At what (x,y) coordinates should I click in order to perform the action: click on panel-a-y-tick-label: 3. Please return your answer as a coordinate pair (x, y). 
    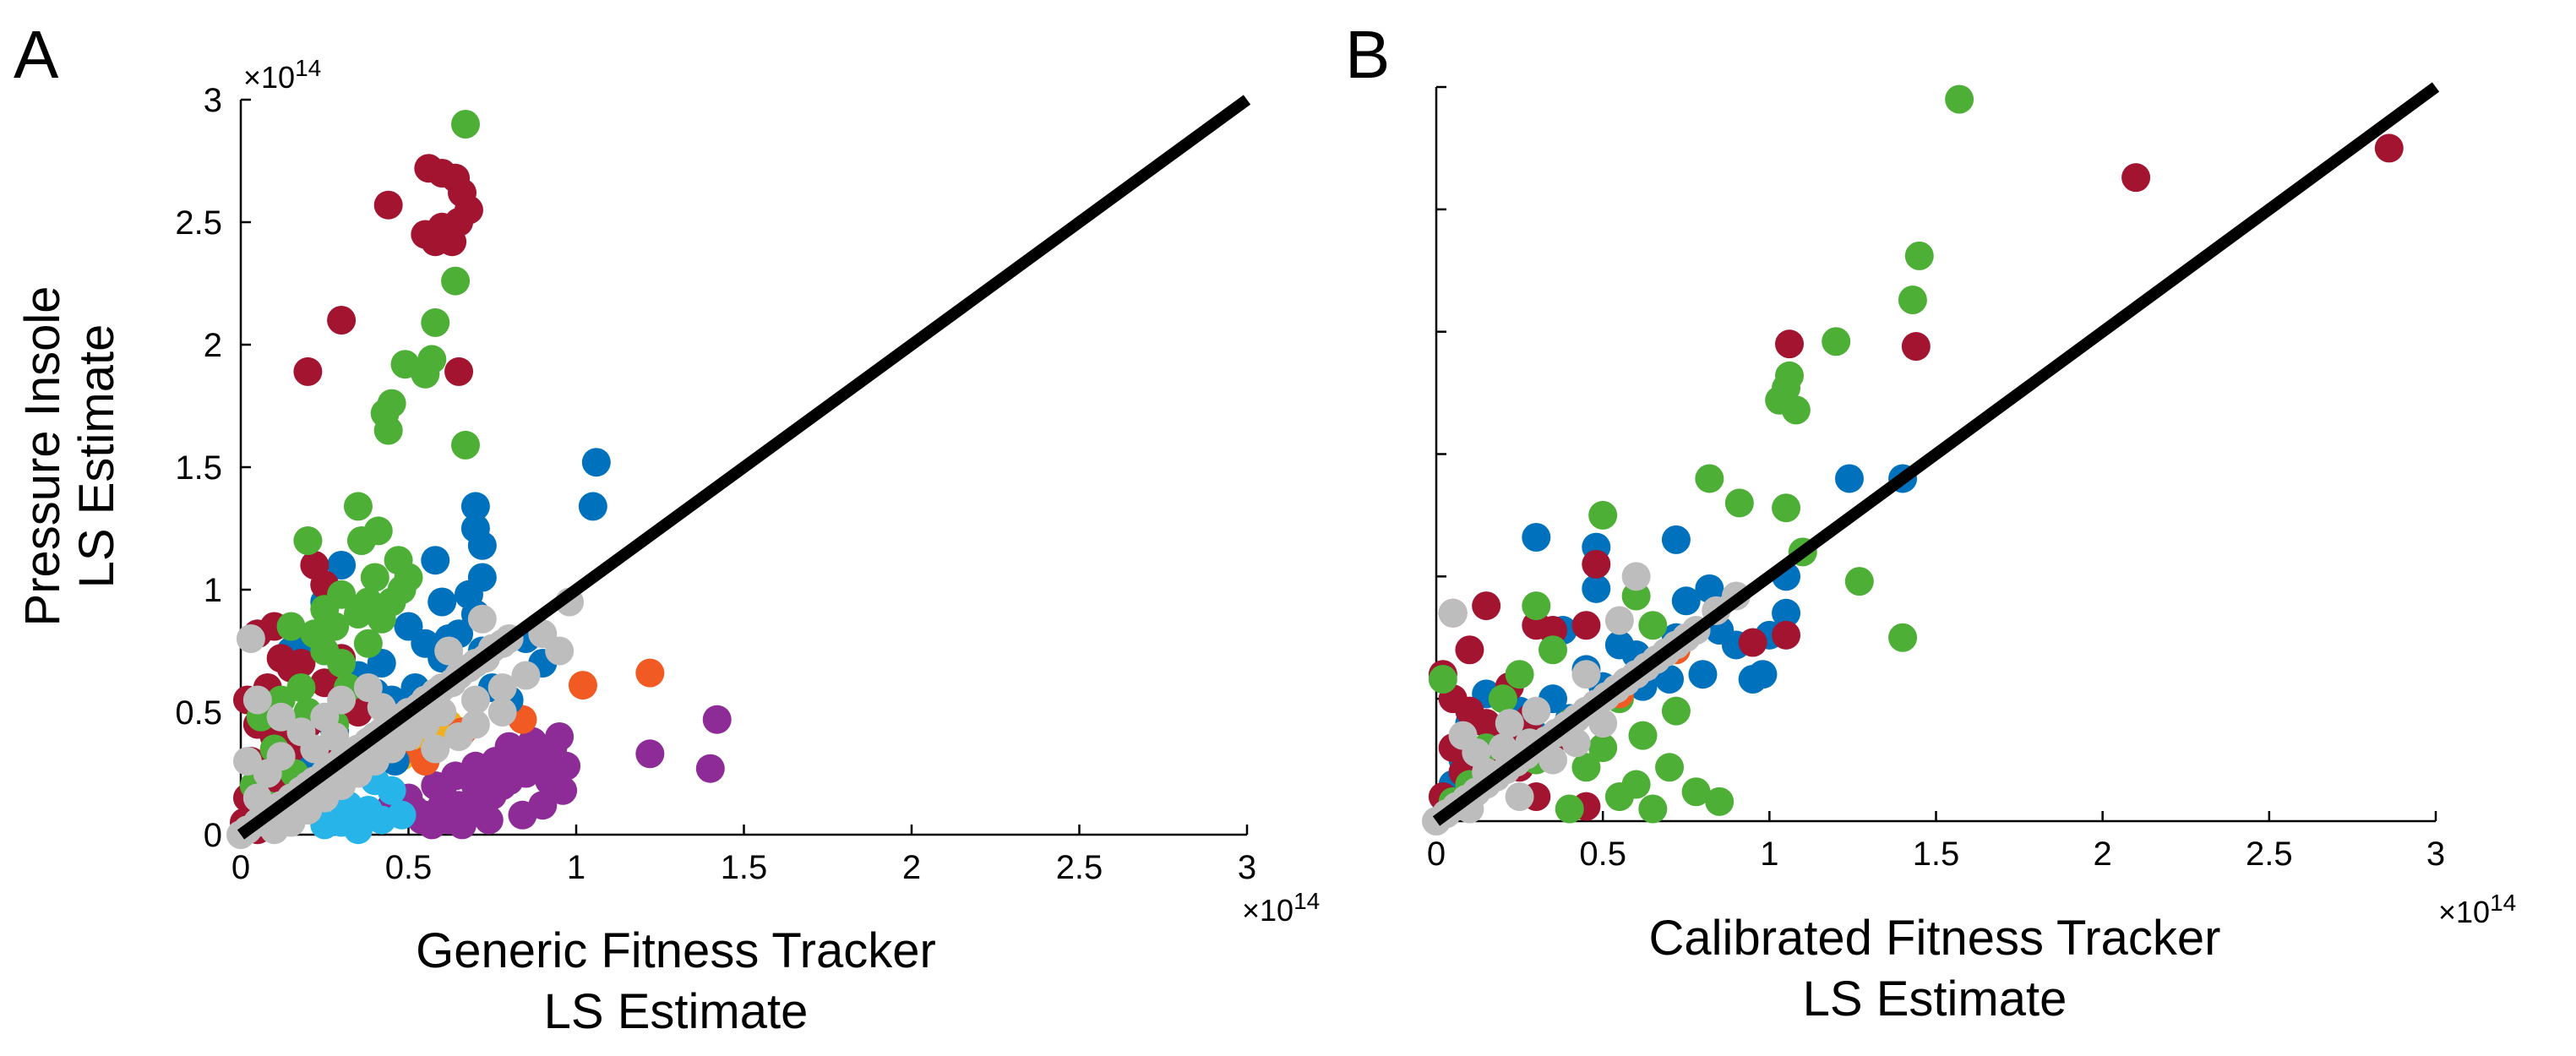
    Looking at the image, I should click on (213, 100).